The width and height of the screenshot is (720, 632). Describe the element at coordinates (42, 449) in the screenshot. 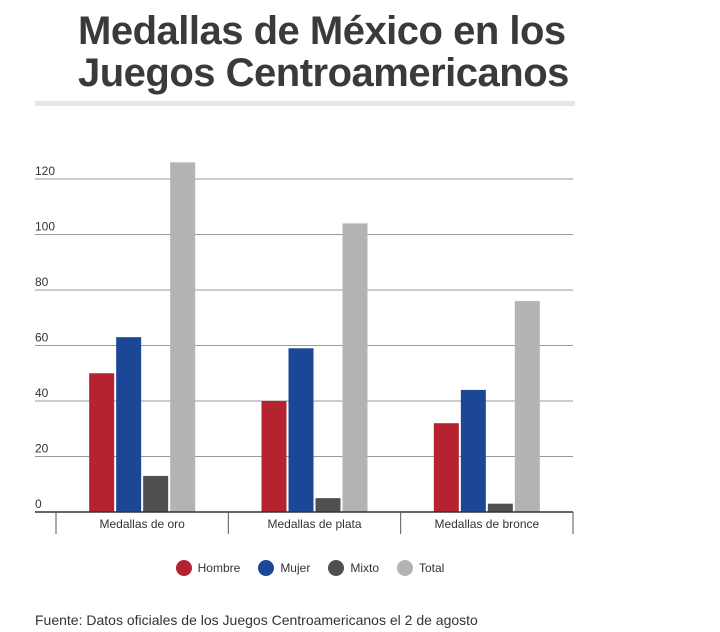

I see `y-tick-label: 20` at that location.